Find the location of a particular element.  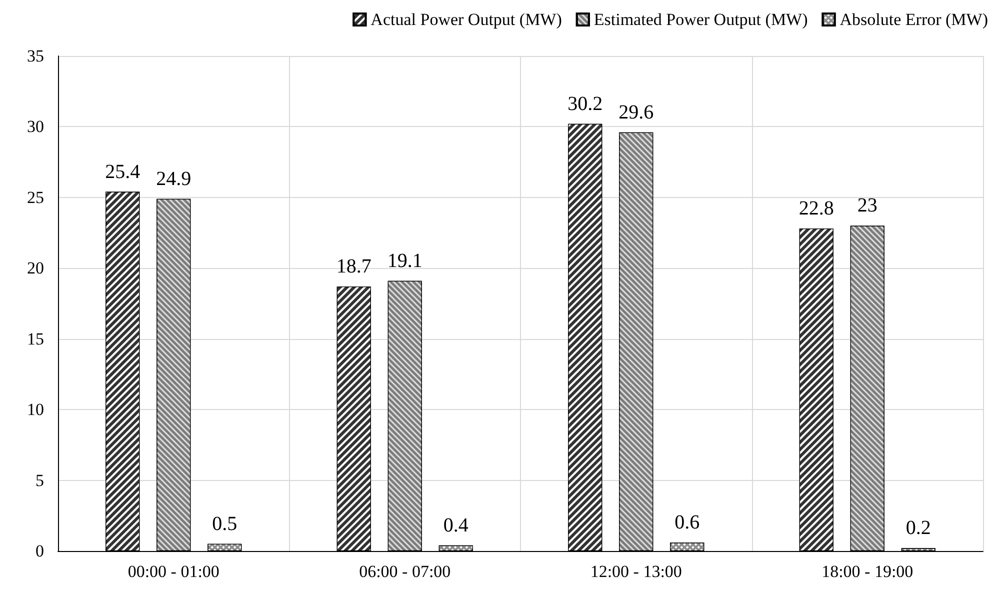

y-tick-label: 5 is located at coordinates (40, 480).